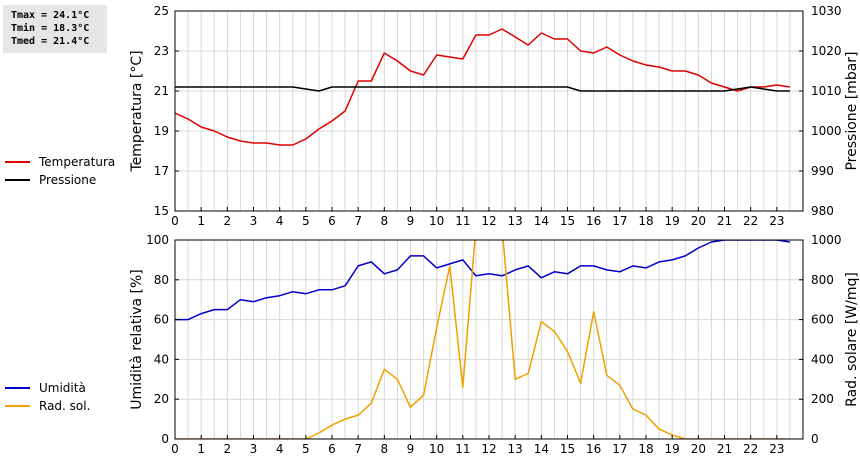 The image size is (860, 460). What do you see at coordinates (541, 221) in the screenshot?
I see `x-tick-label-top: 14` at bounding box center [541, 221].